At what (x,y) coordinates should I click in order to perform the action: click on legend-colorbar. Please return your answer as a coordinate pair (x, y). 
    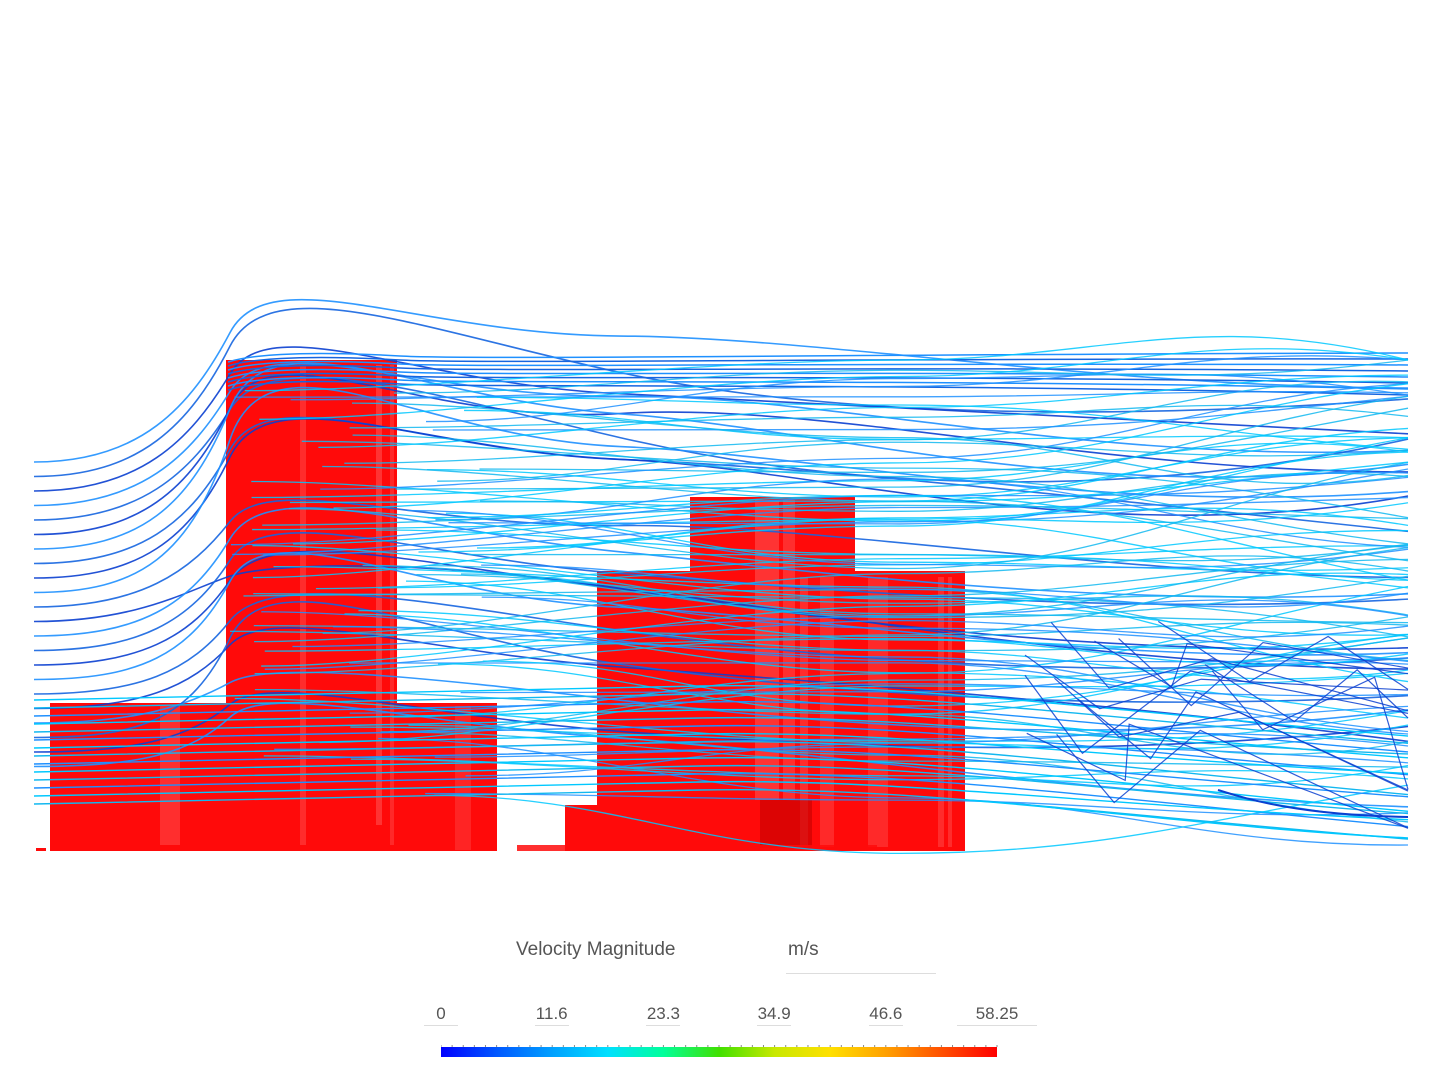
    Looking at the image, I should click on (719, 1051).